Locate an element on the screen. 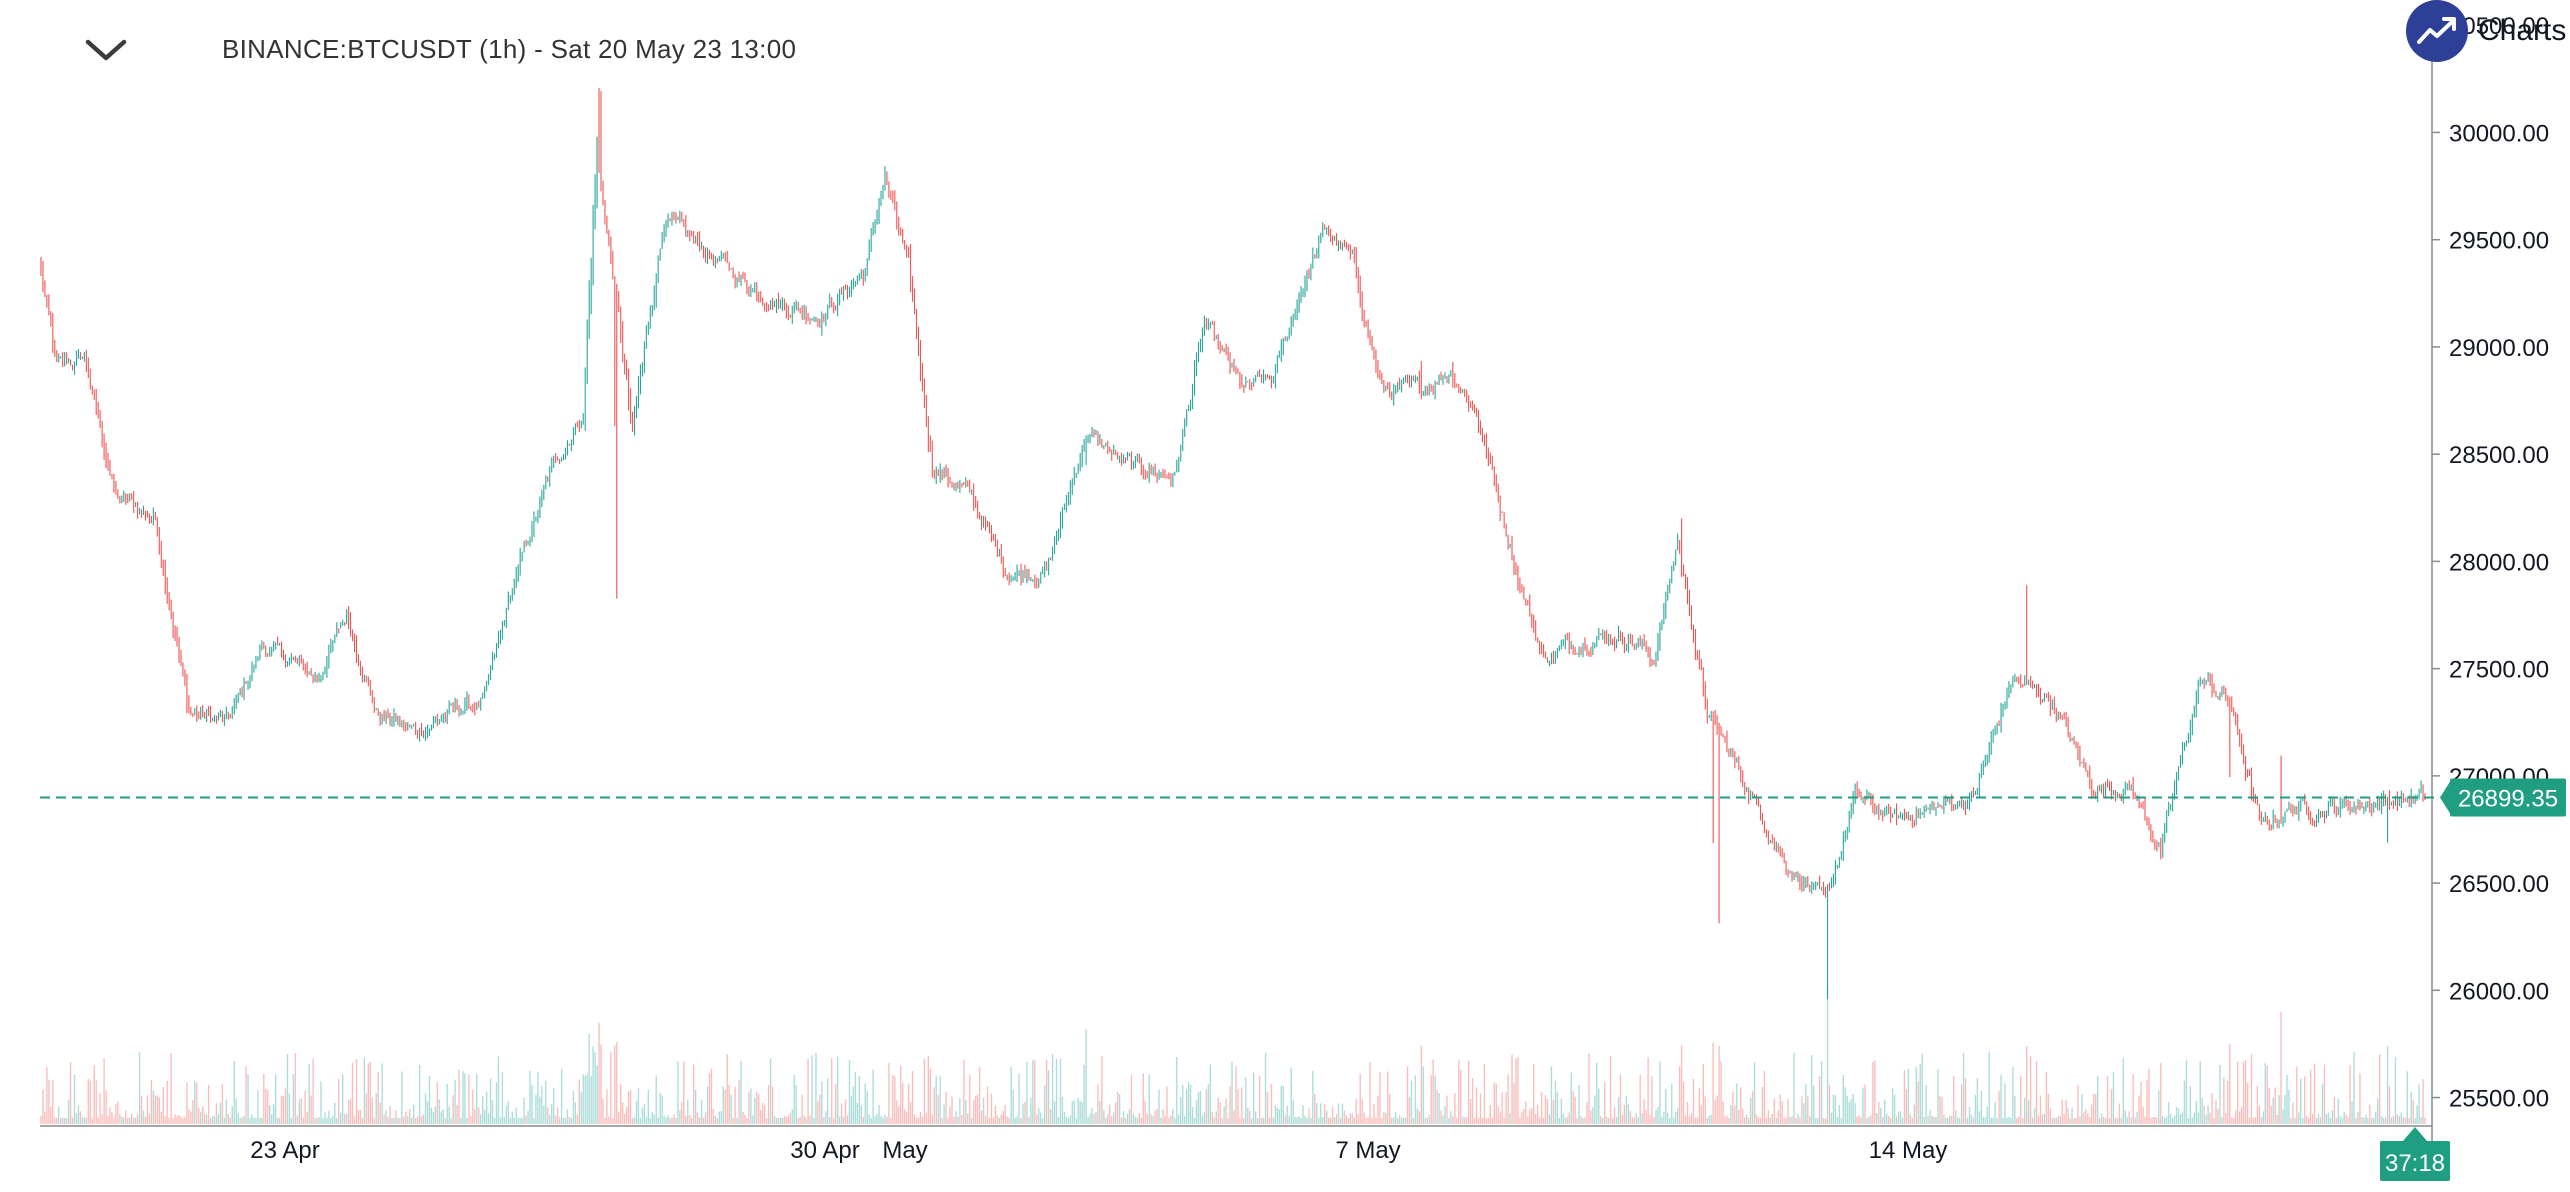  chevron-down-icon is located at coordinates (106, 50).